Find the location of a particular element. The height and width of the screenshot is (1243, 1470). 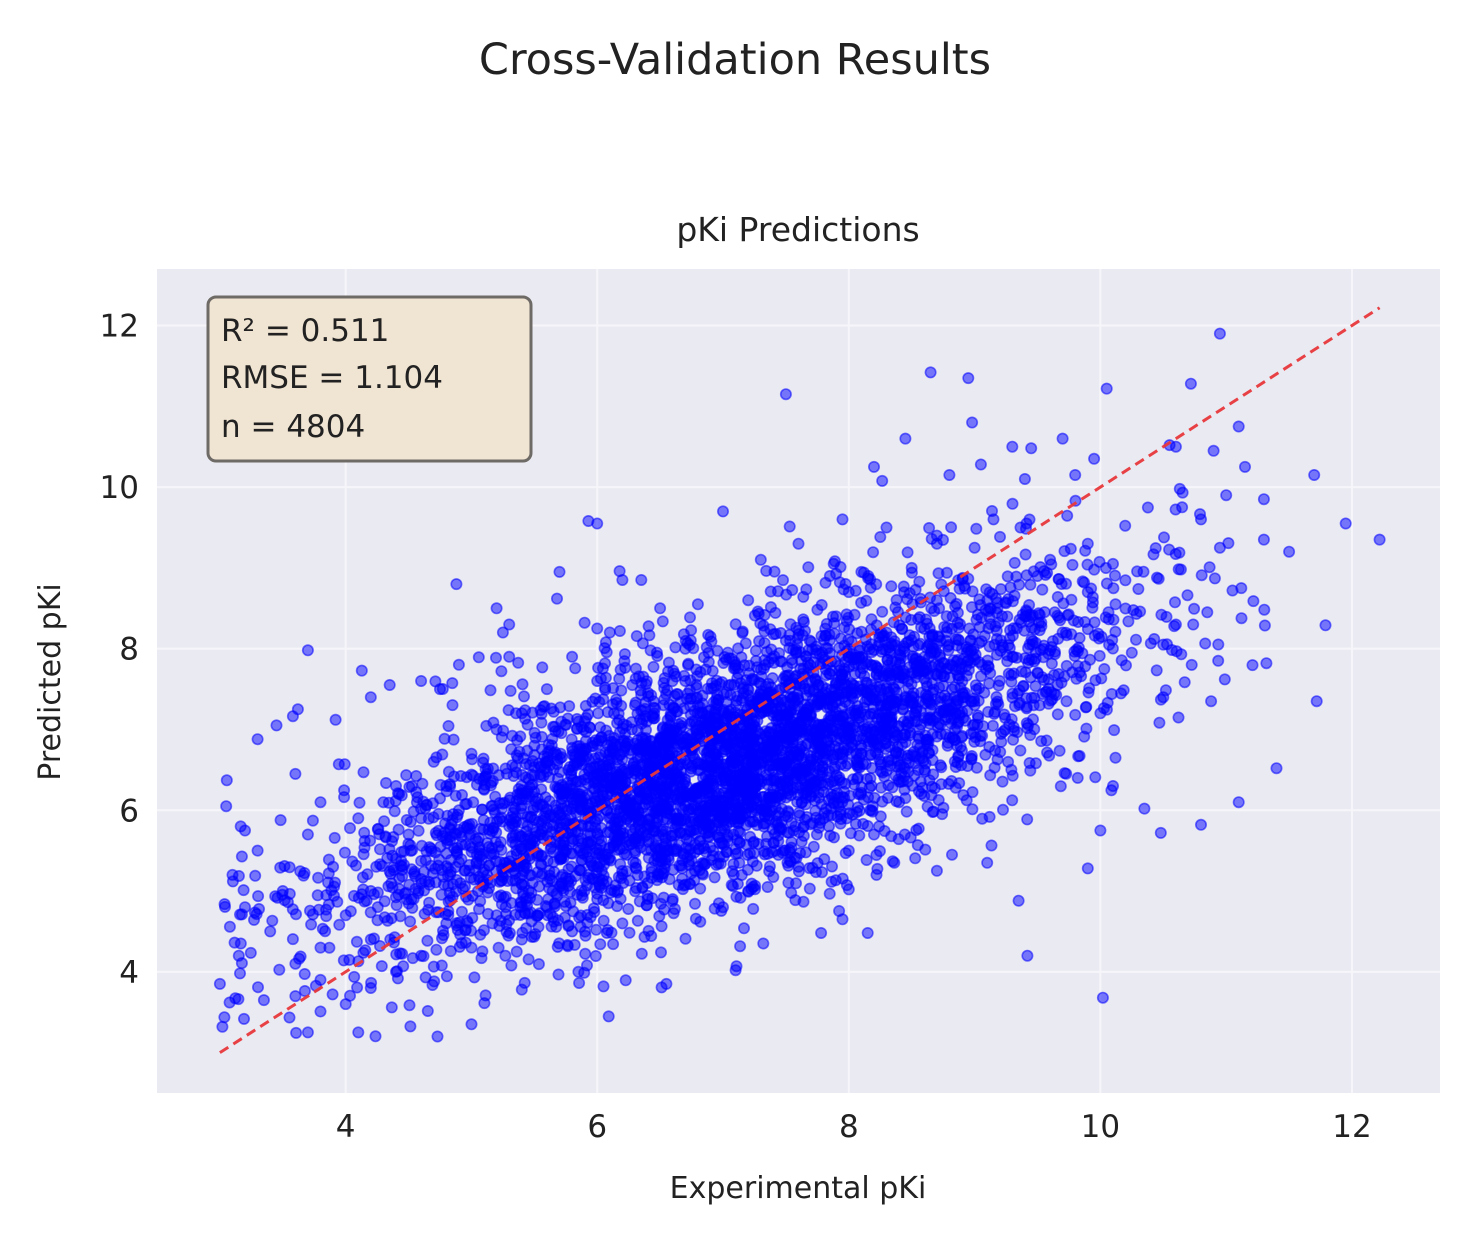

x-tick-label: 6 is located at coordinates (597, 1127).